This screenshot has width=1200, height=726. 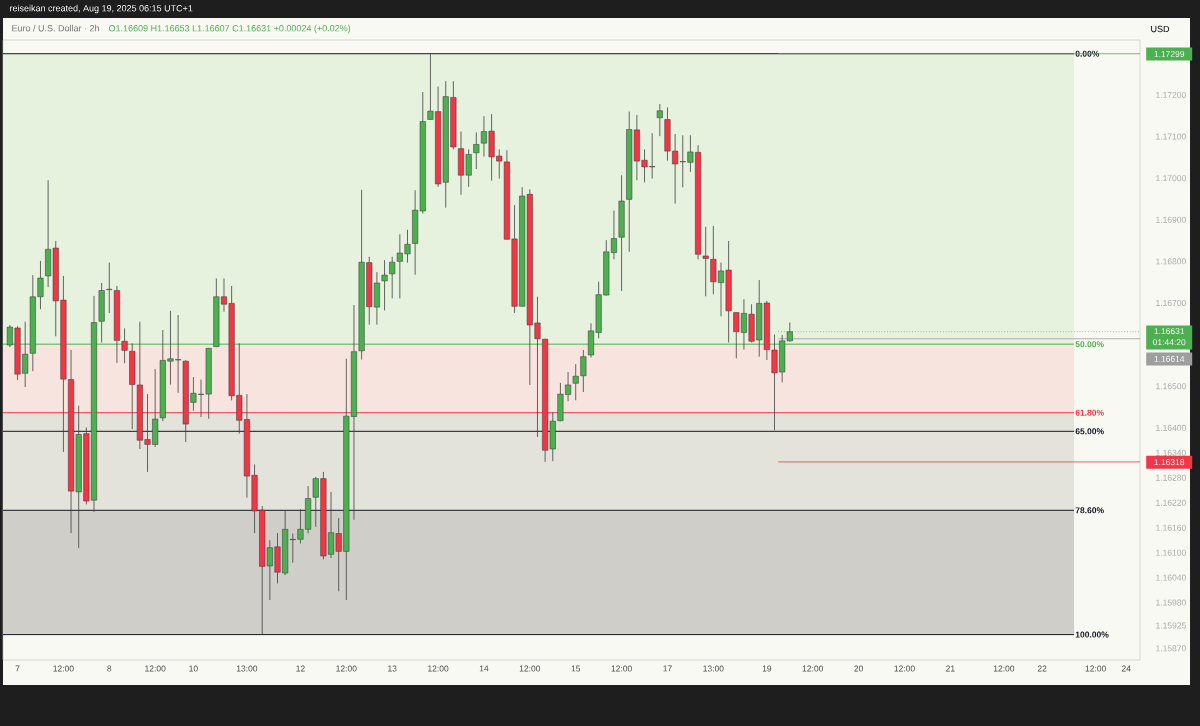 I want to click on ref-line-label: 1.16318, so click(x=1169, y=462).